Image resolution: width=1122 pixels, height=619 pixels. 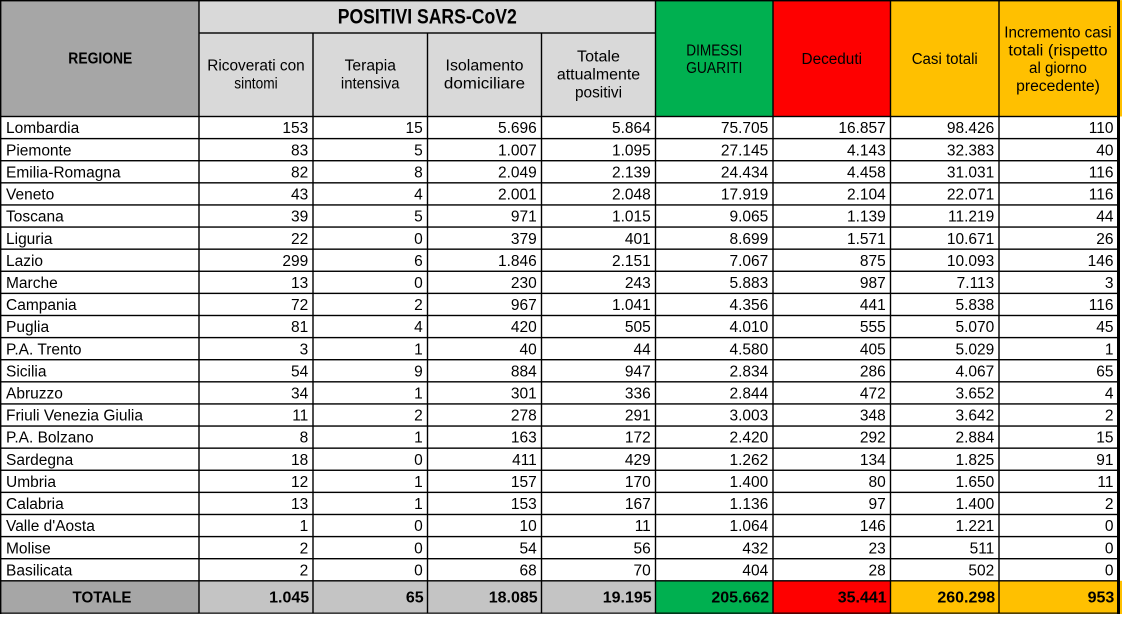 I want to click on svg-text: 8, so click(x=418, y=172).